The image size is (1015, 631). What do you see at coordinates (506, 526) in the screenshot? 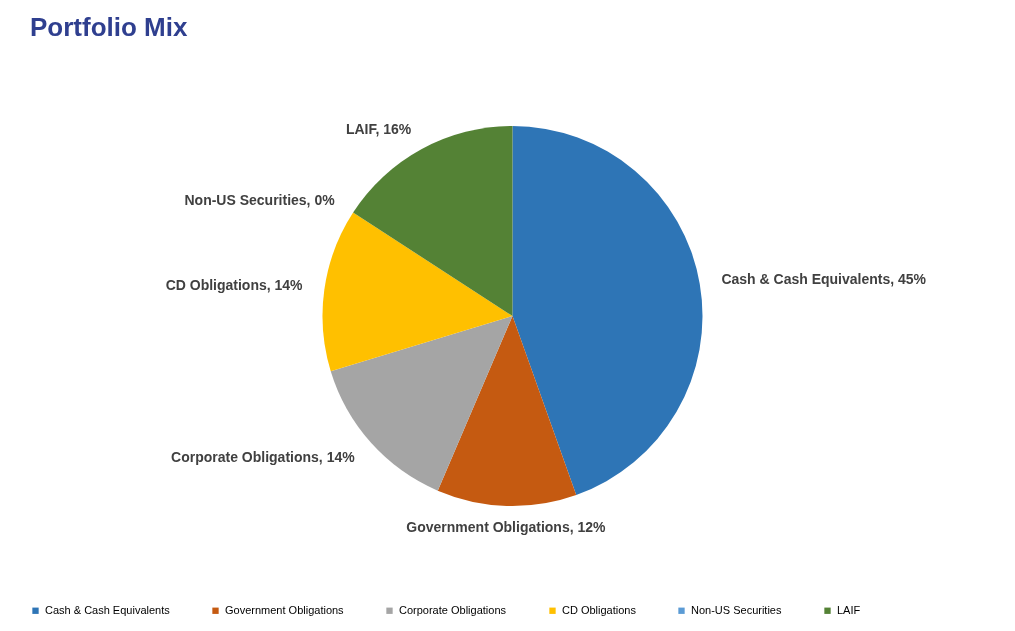
I see `data-label: Government Obligations, 12%` at bounding box center [506, 526].